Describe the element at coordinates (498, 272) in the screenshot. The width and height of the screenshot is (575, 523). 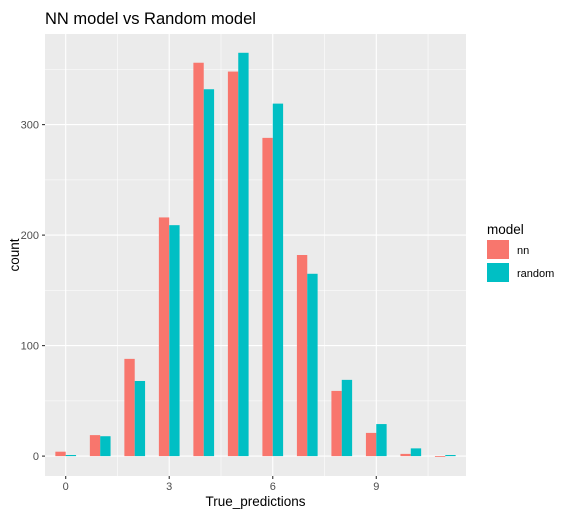
I see `legend-key-random` at that location.